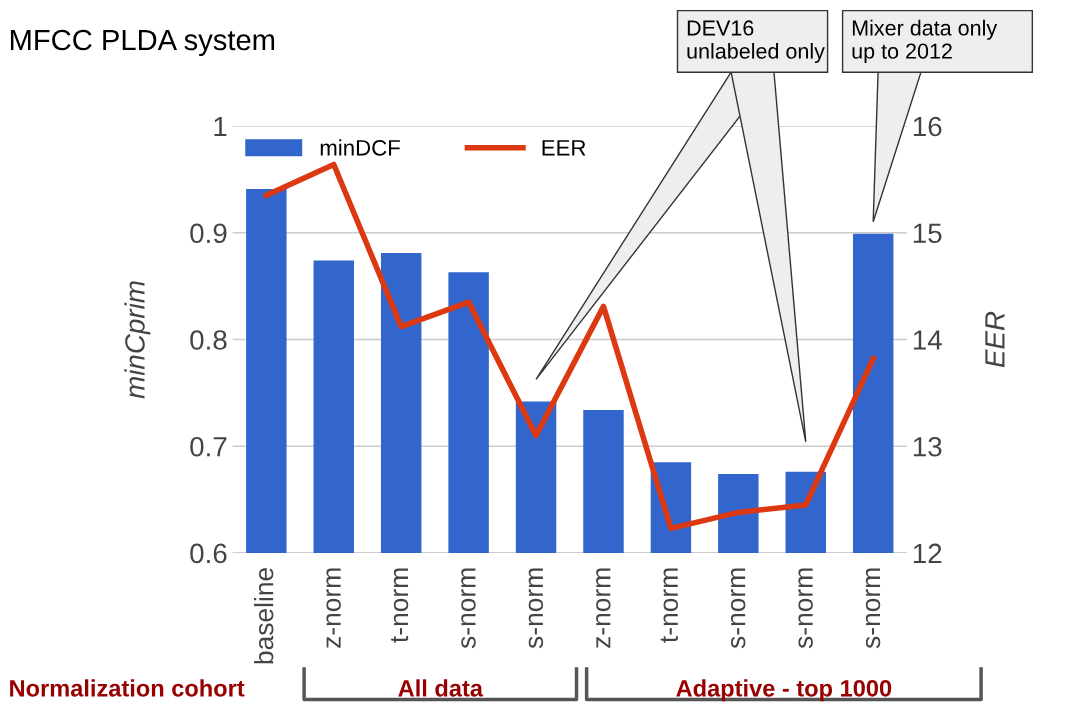 This screenshot has width=1072, height=708. Describe the element at coordinates (360, 147) in the screenshot. I see `legend-label: minDCF` at that location.